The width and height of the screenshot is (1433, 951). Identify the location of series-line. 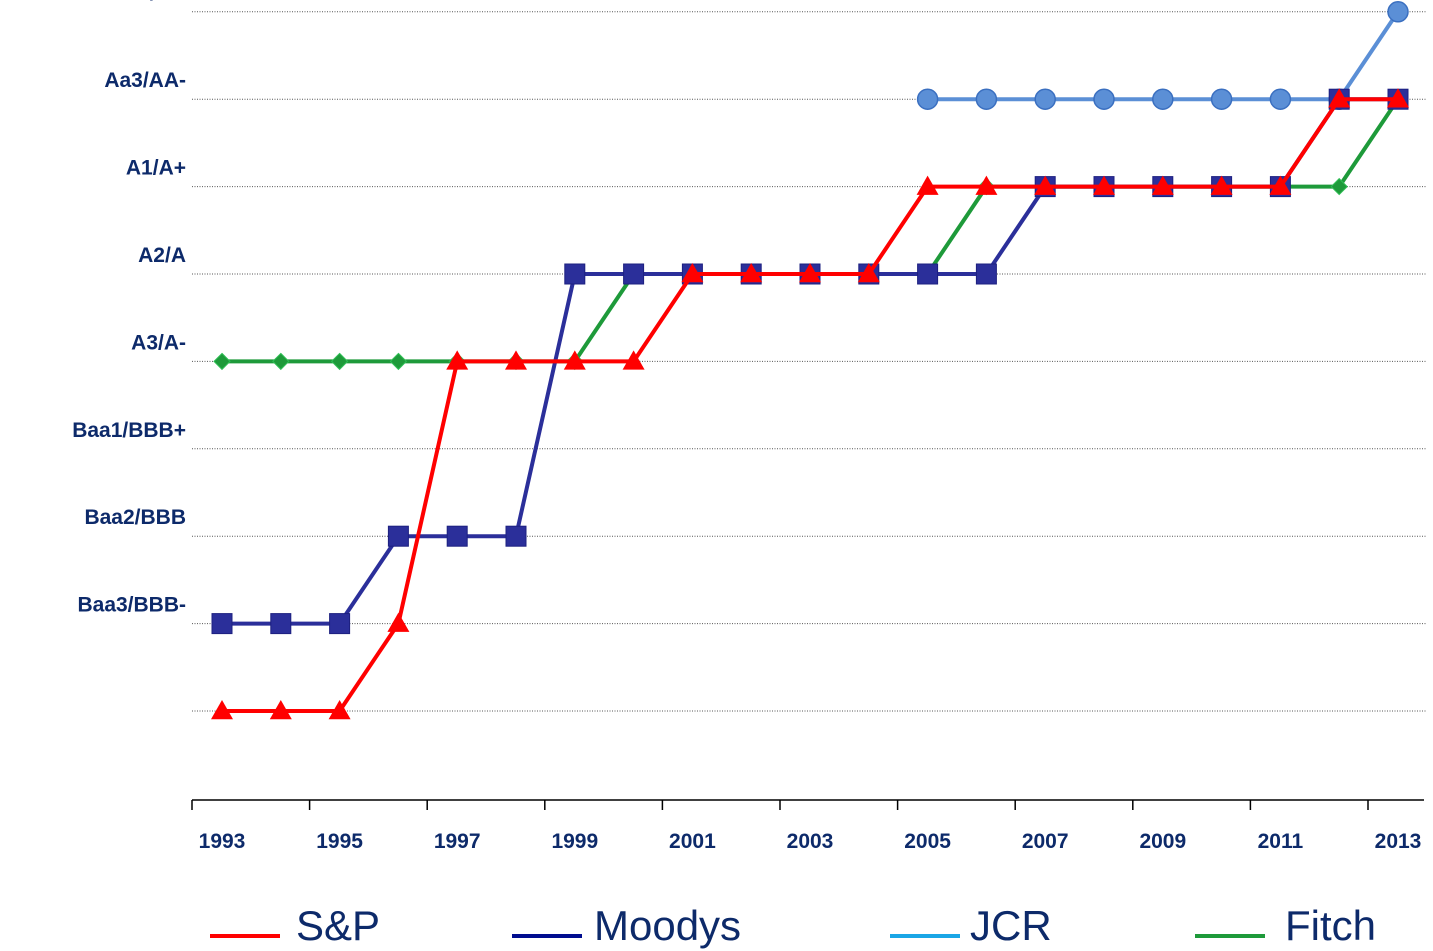
(1163, 56).